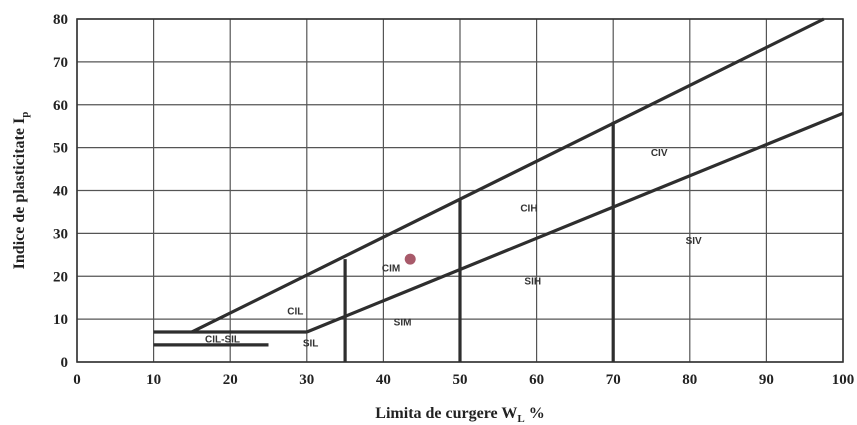 The width and height of the screenshot is (857, 425). Describe the element at coordinates (295, 312) in the screenshot. I see `zone-label: CIL` at that location.